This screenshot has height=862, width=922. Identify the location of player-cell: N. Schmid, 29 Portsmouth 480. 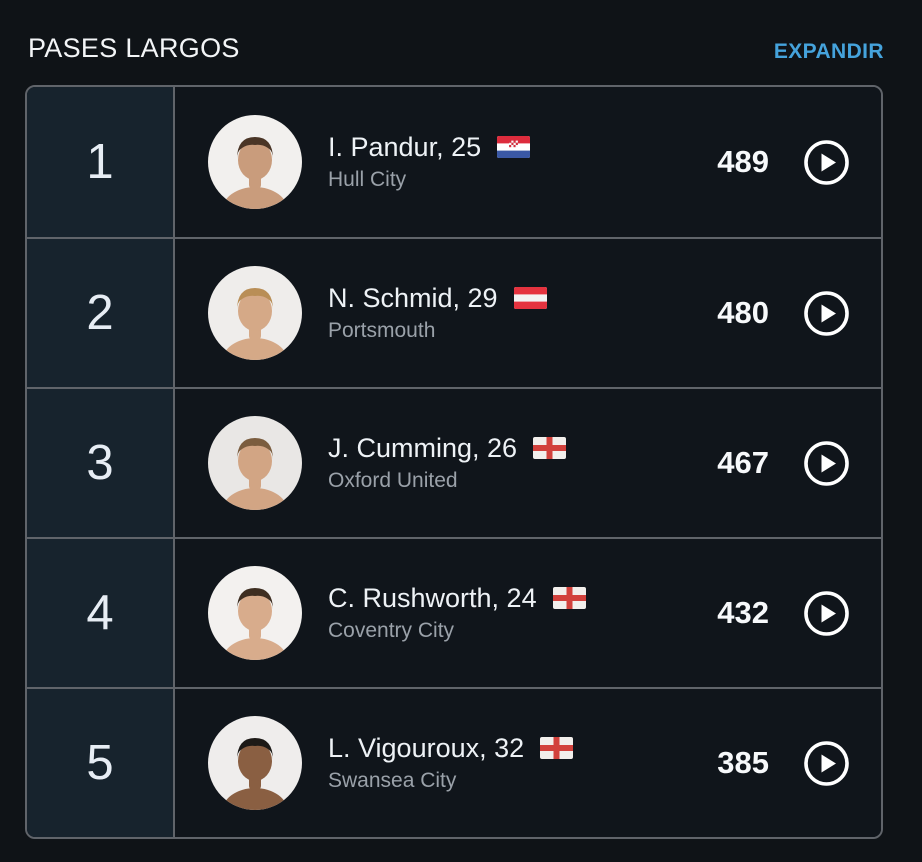
(528, 313).